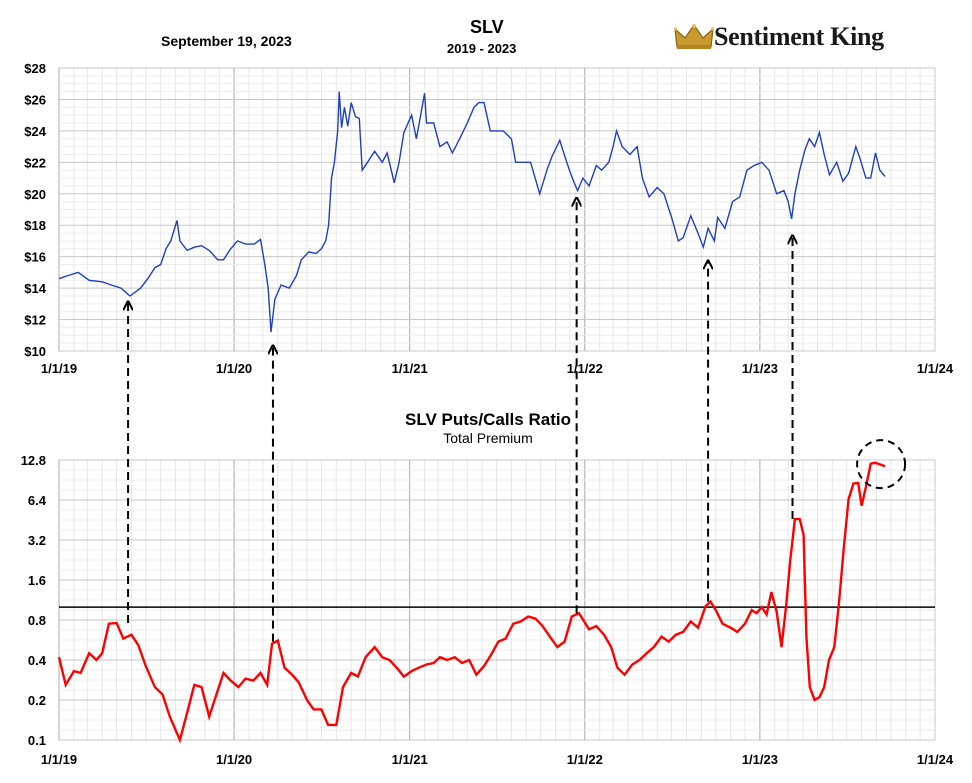  I want to click on ratio-y-tick-label: 0.1, so click(37, 740).